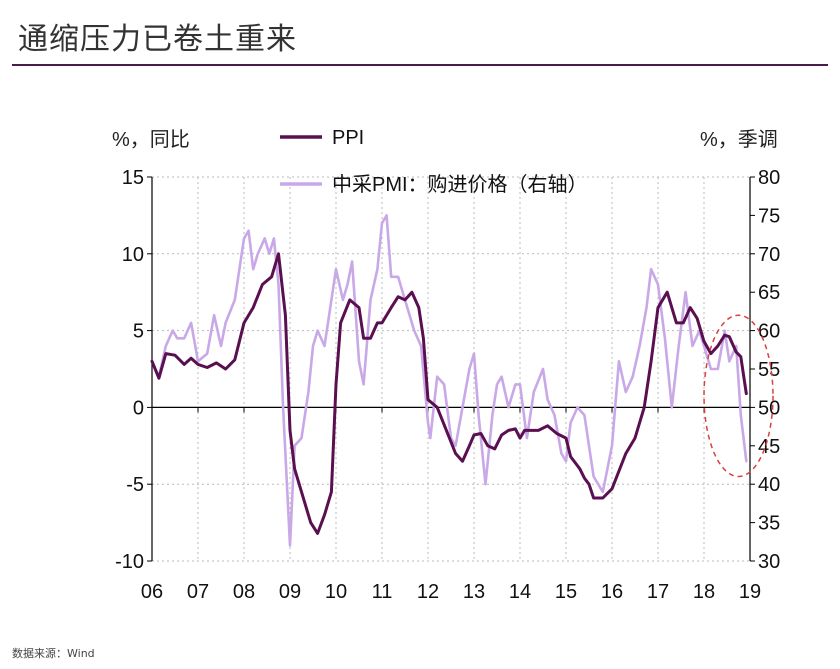  What do you see at coordinates (566, 592) in the screenshot?
I see `x-tick-label: 15` at bounding box center [566, 592].